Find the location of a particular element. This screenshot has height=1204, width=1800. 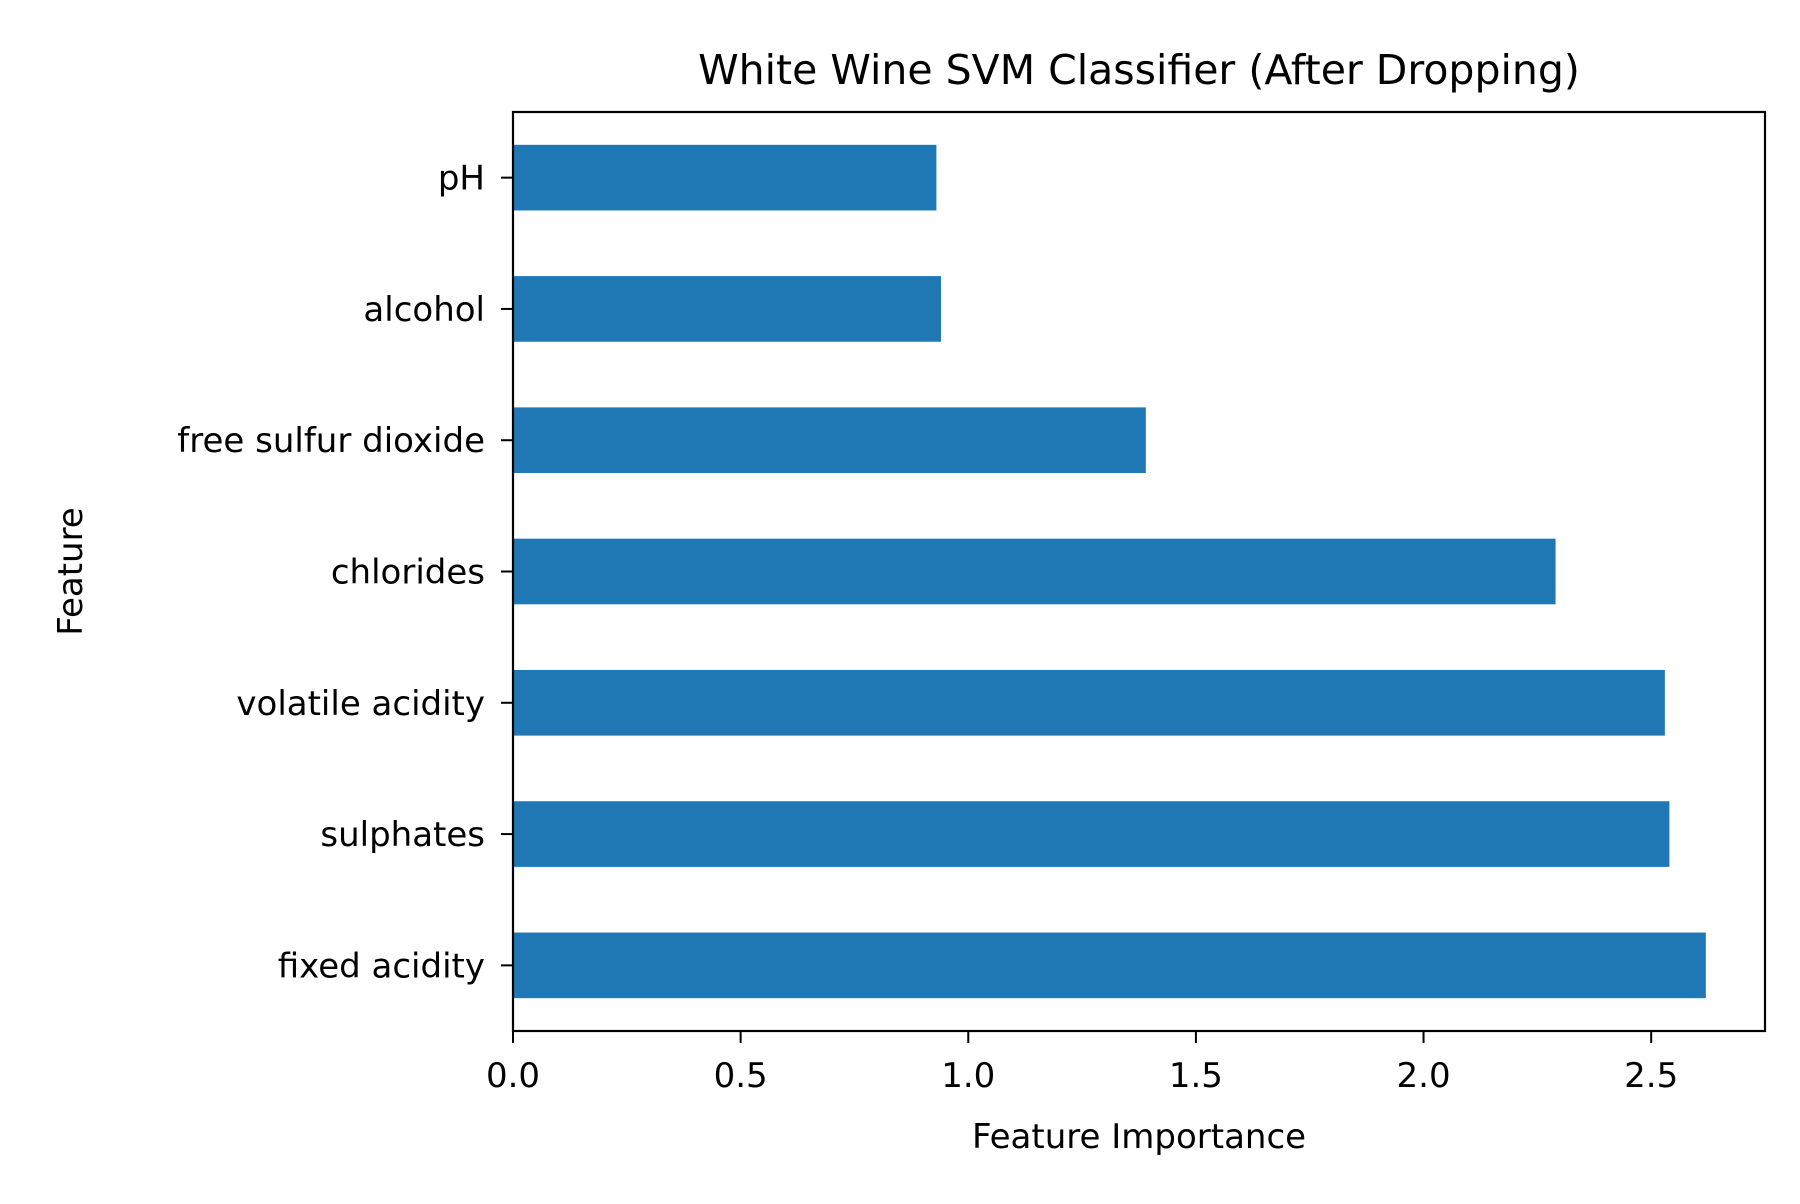

bar-sulphates is located at coordinates (1091, 834).